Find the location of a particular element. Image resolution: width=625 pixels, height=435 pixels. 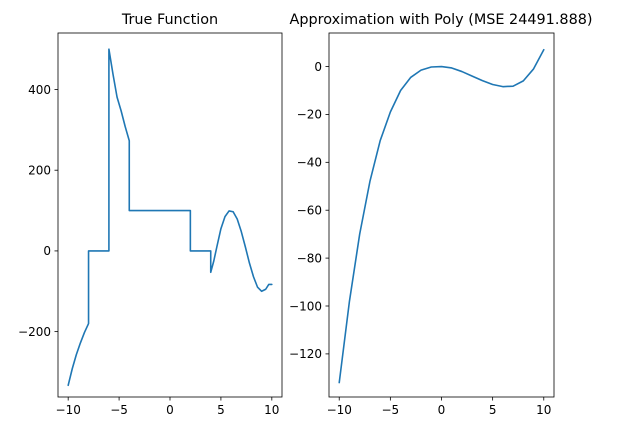

y-tick-label: −100 is located at coordinates (305, 306).